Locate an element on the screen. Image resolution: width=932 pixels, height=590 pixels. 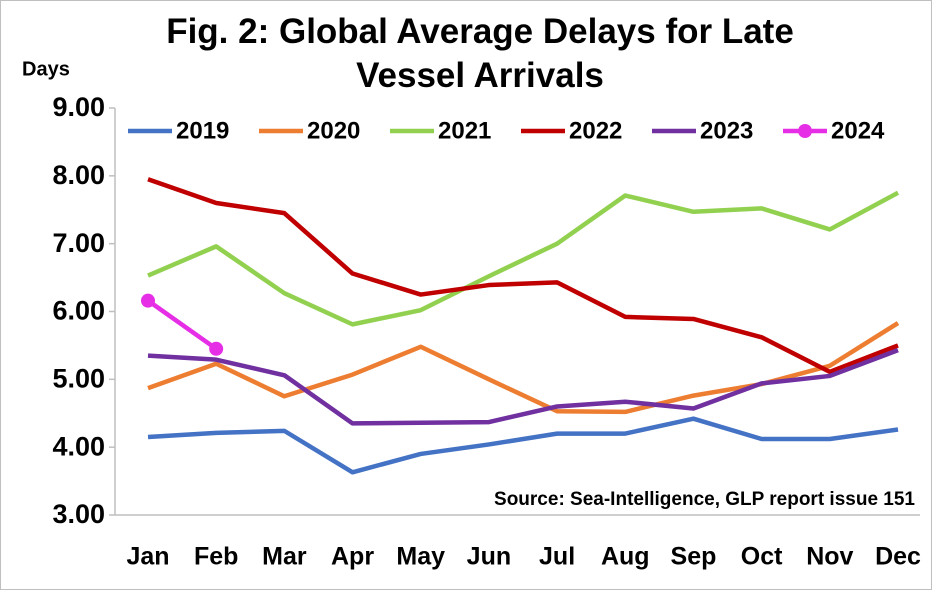
legend-label: 2019 is located at coordinates (202, 130).